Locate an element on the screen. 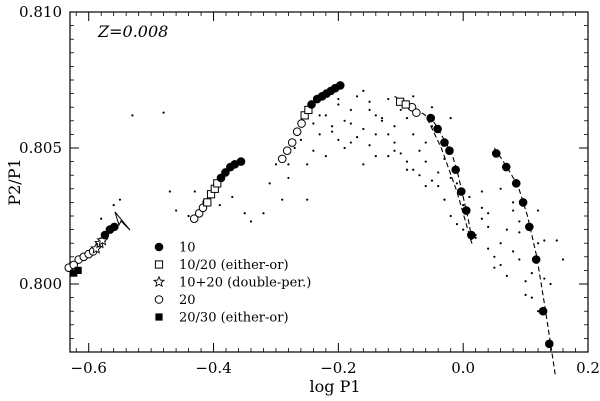 This screenshot has width=600, height=401. legend-label: 10 is located at coordinates (187, 248).